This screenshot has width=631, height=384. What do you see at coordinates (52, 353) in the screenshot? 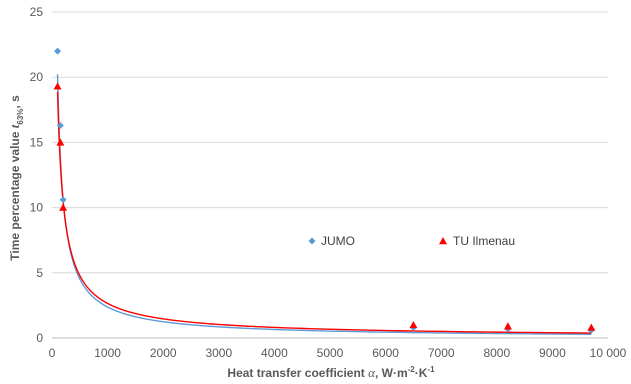
I see `x-tick-label-0: 0` at bounding box center [52, 353].